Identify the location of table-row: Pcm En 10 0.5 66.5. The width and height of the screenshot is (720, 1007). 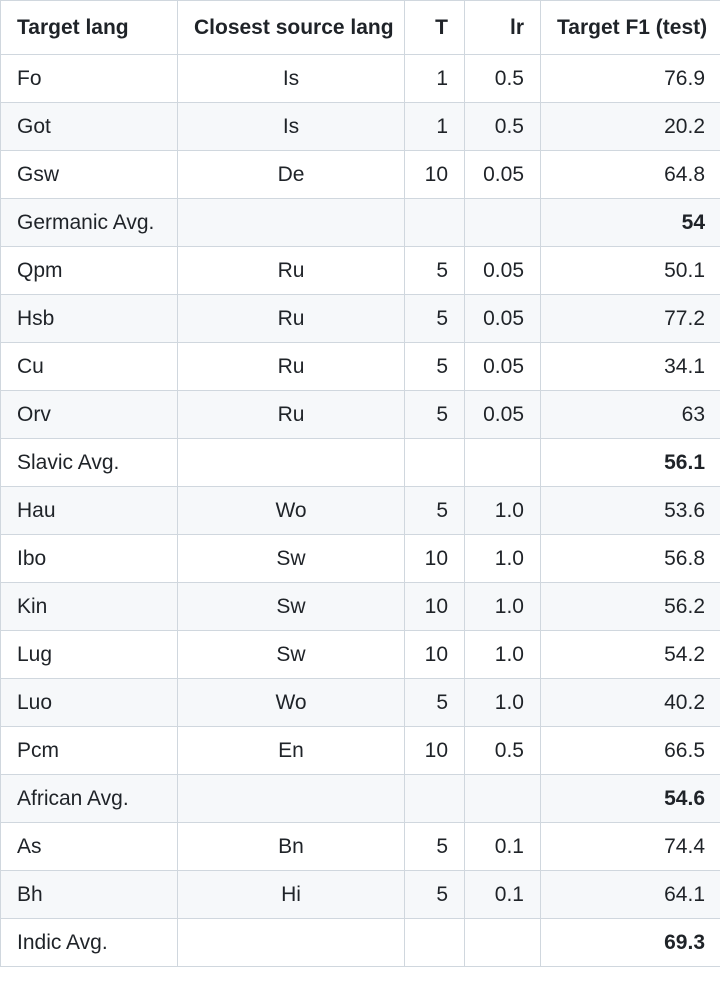
(360, 750).